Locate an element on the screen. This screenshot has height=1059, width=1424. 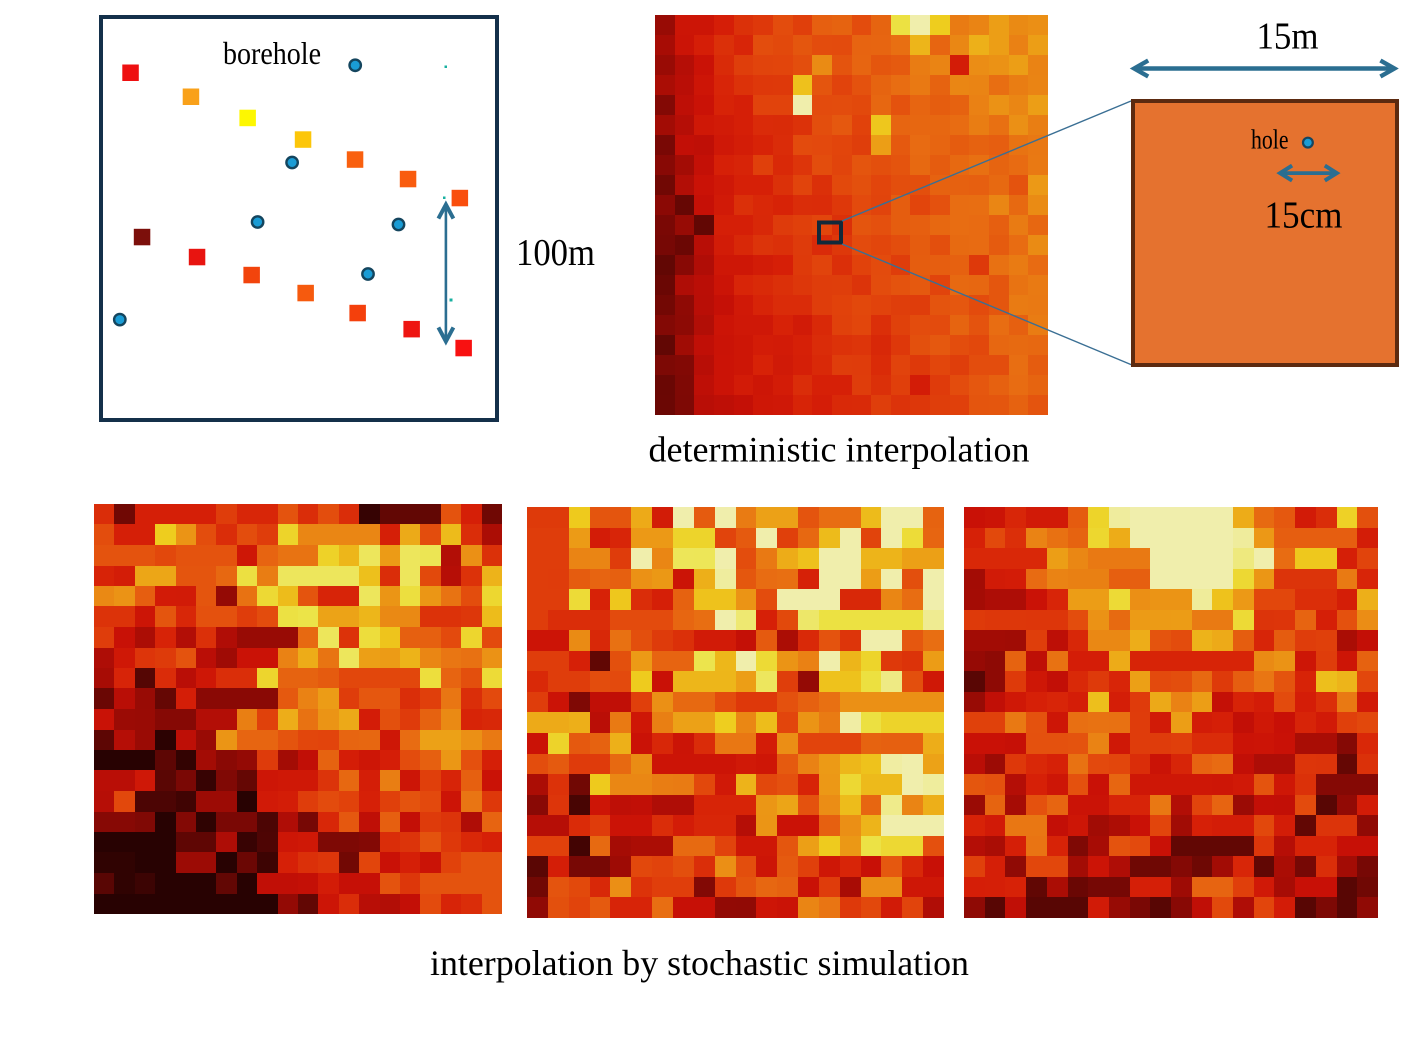
svg-text:interpolation by stochastic si: interpolation by stochastic simulation is located at coordinates (699, 963).